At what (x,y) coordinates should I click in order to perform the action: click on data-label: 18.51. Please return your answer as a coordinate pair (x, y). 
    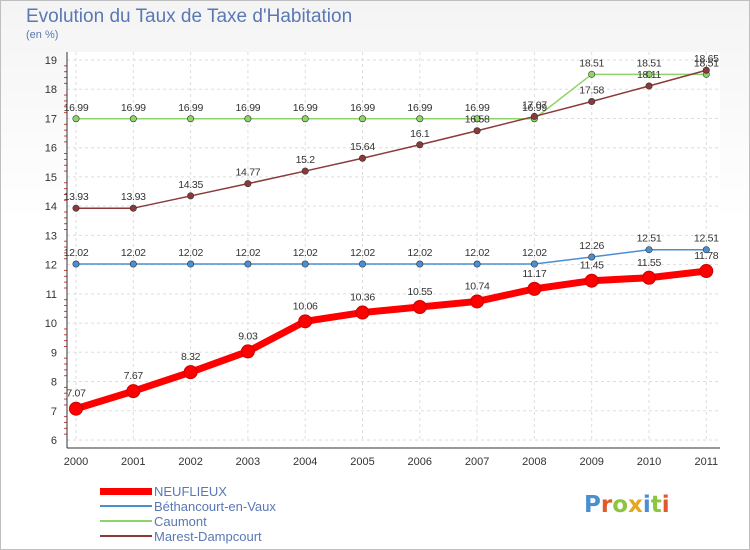
    Looking at the image, I should click on (649, 63).